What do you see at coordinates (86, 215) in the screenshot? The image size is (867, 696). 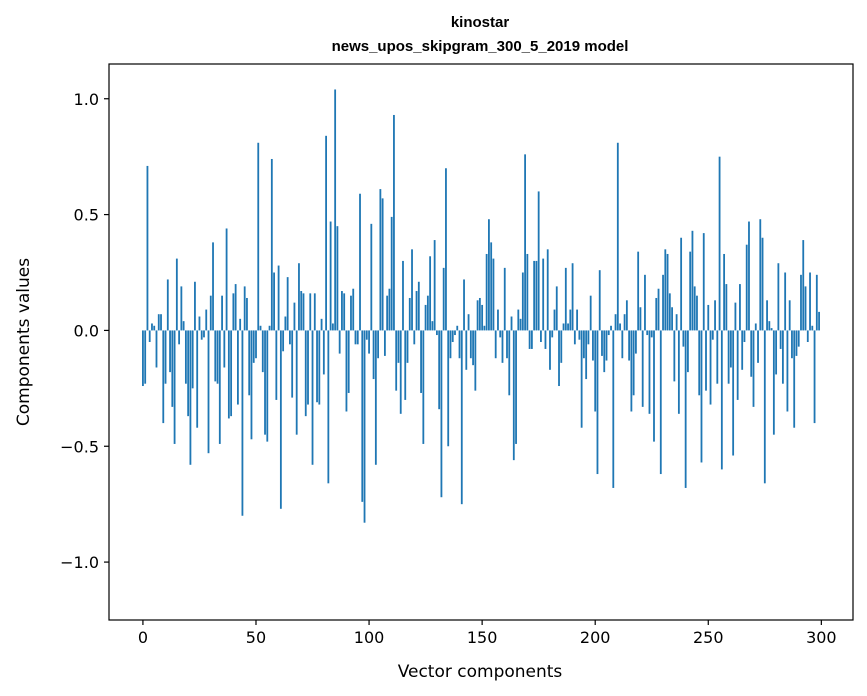 I see `y-tick-label: 0.5` at bounding box center [86, 215].